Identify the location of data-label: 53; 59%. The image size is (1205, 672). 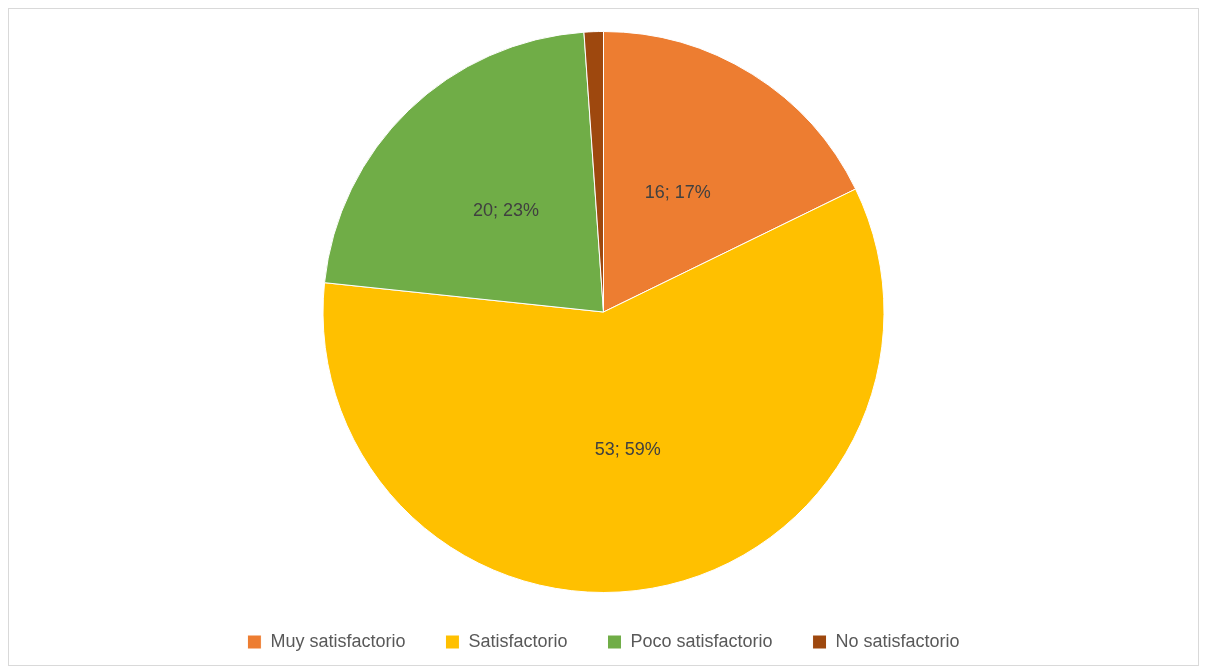
(627, 449).